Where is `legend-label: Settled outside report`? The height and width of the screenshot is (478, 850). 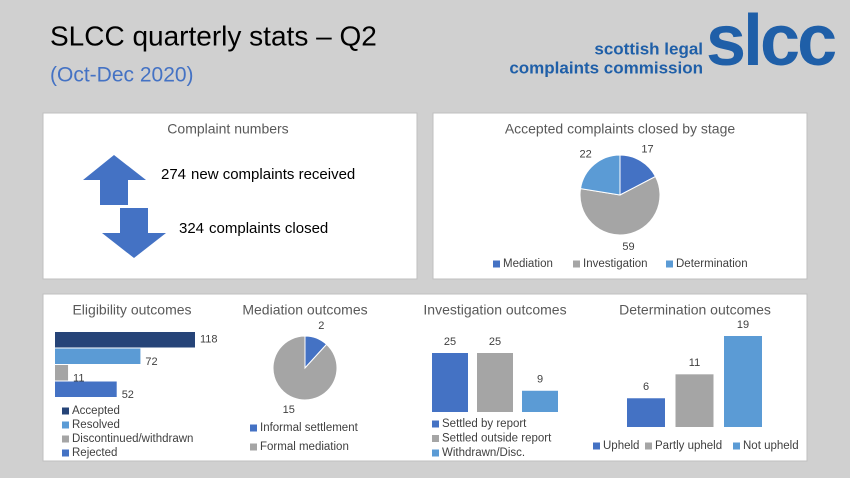 legend-label: Settled outside report is located at coordinates (497, 439).